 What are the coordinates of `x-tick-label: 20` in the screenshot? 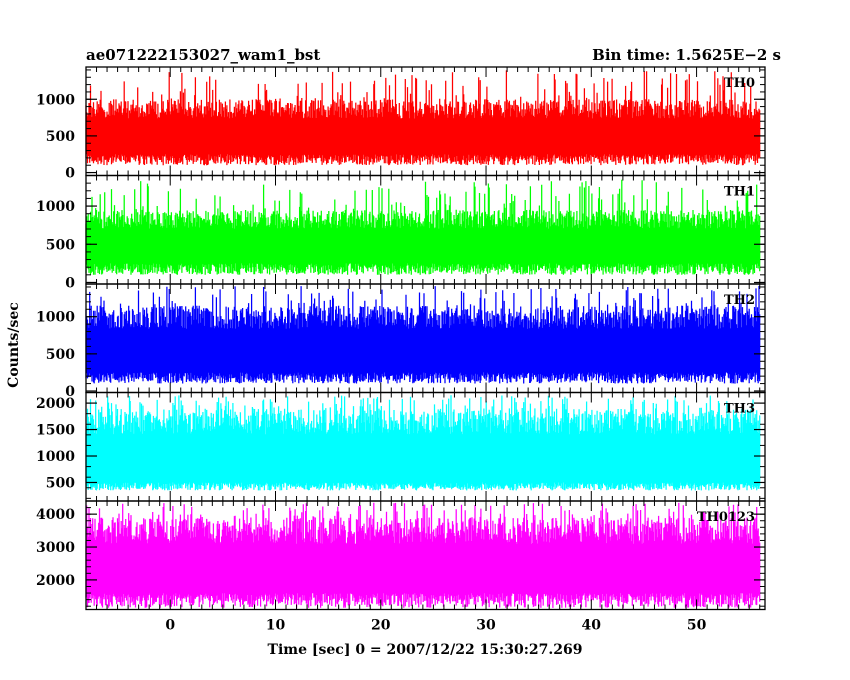 It's located at (381, 626).